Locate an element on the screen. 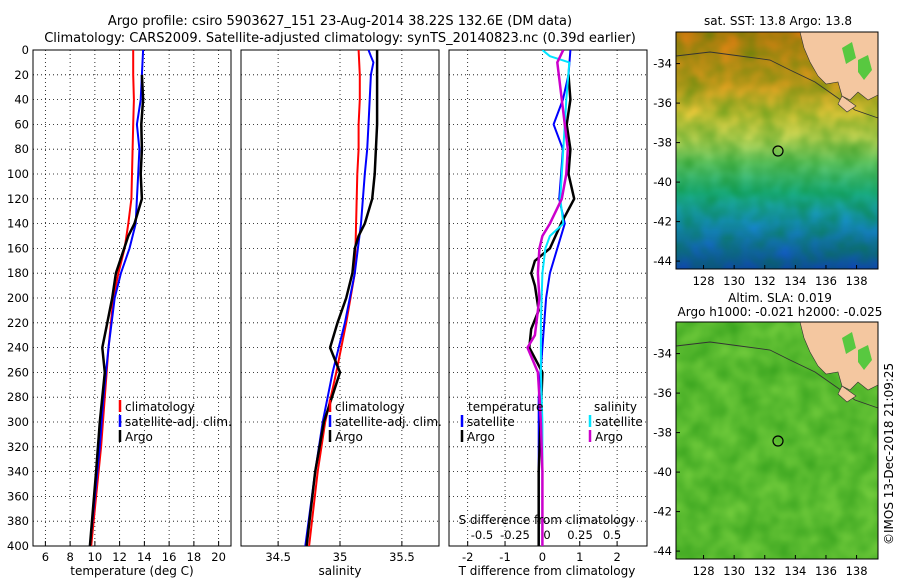 The height and width of the screenshot is (580, 900). temperature-legend: climatology satellite-adj. clim. Argo is located at coordinates (175, 422).